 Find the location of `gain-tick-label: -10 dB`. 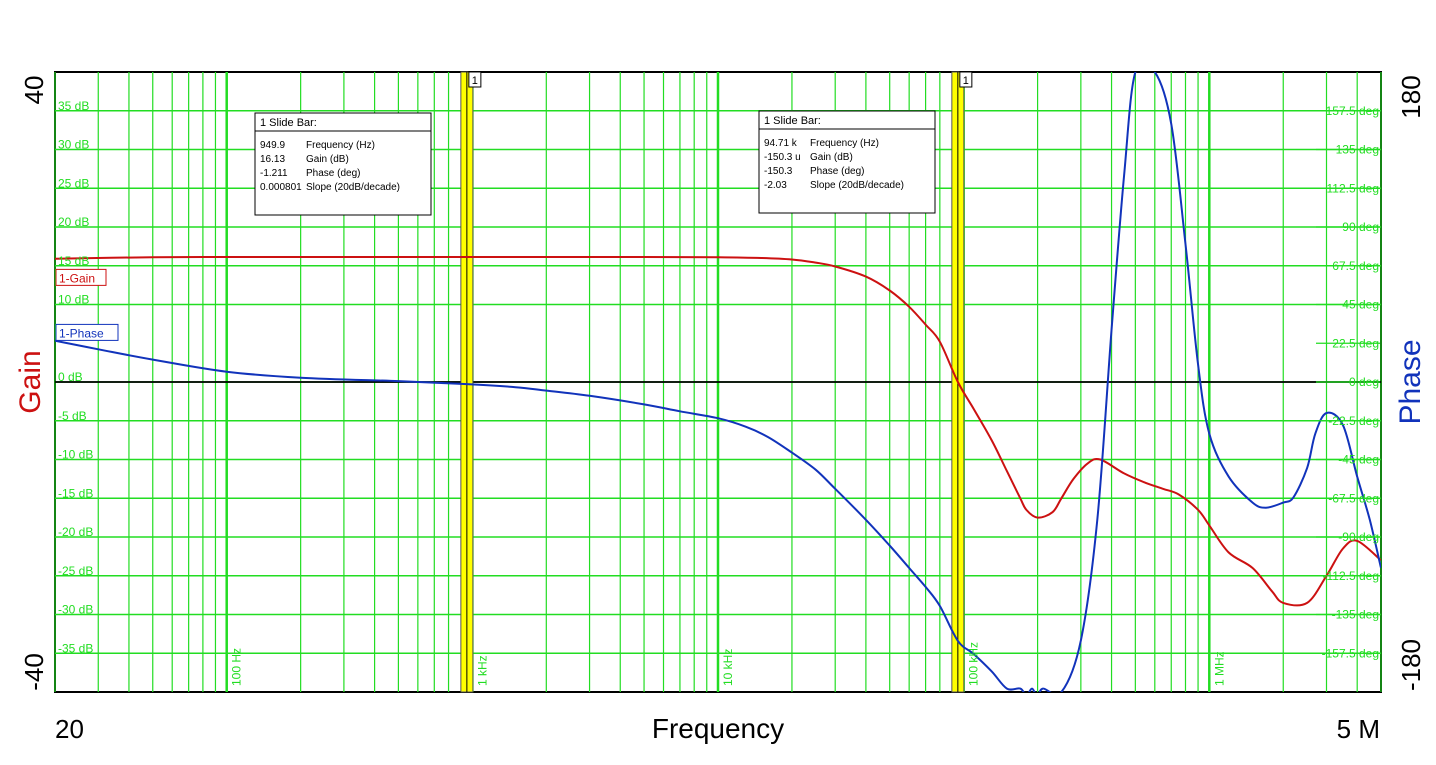

gain-tick-label: -10 dB is located at coordinates (75, 455).